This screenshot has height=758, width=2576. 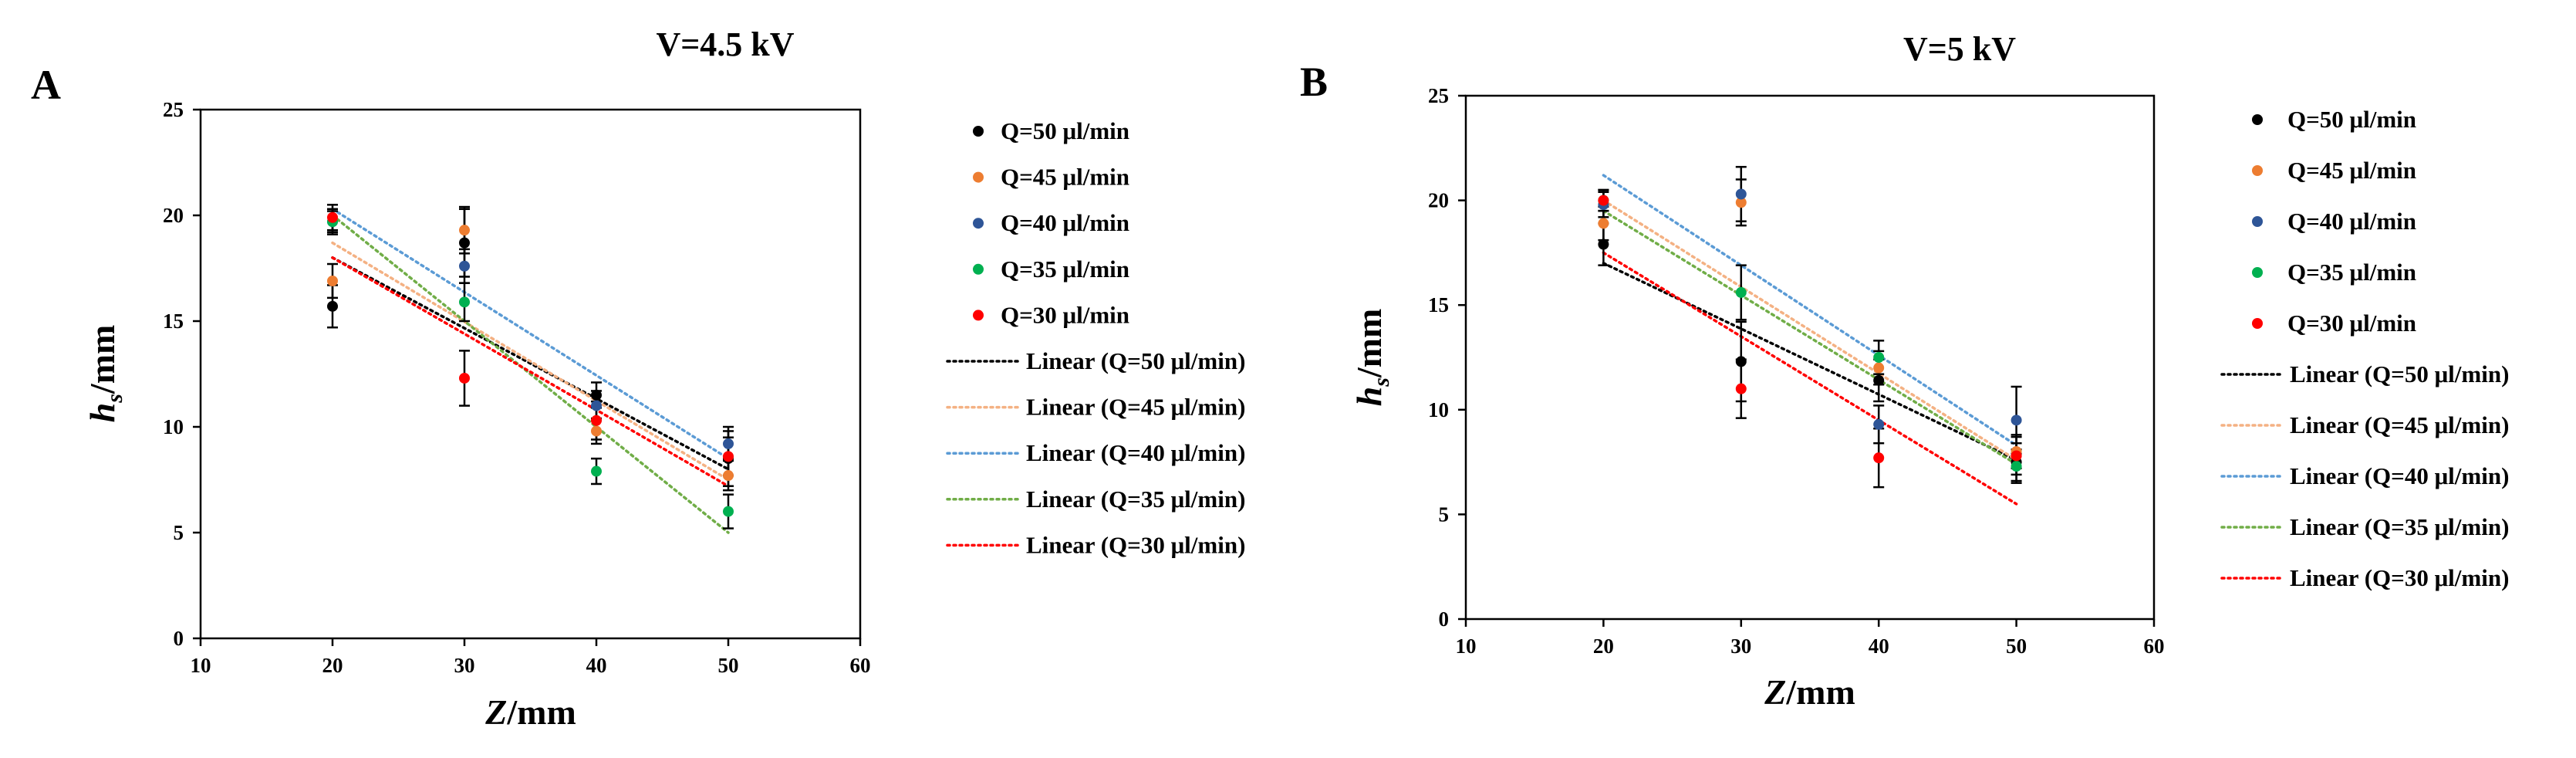 I want to click on panel-a-letter: A, so click(x=46, y=85).